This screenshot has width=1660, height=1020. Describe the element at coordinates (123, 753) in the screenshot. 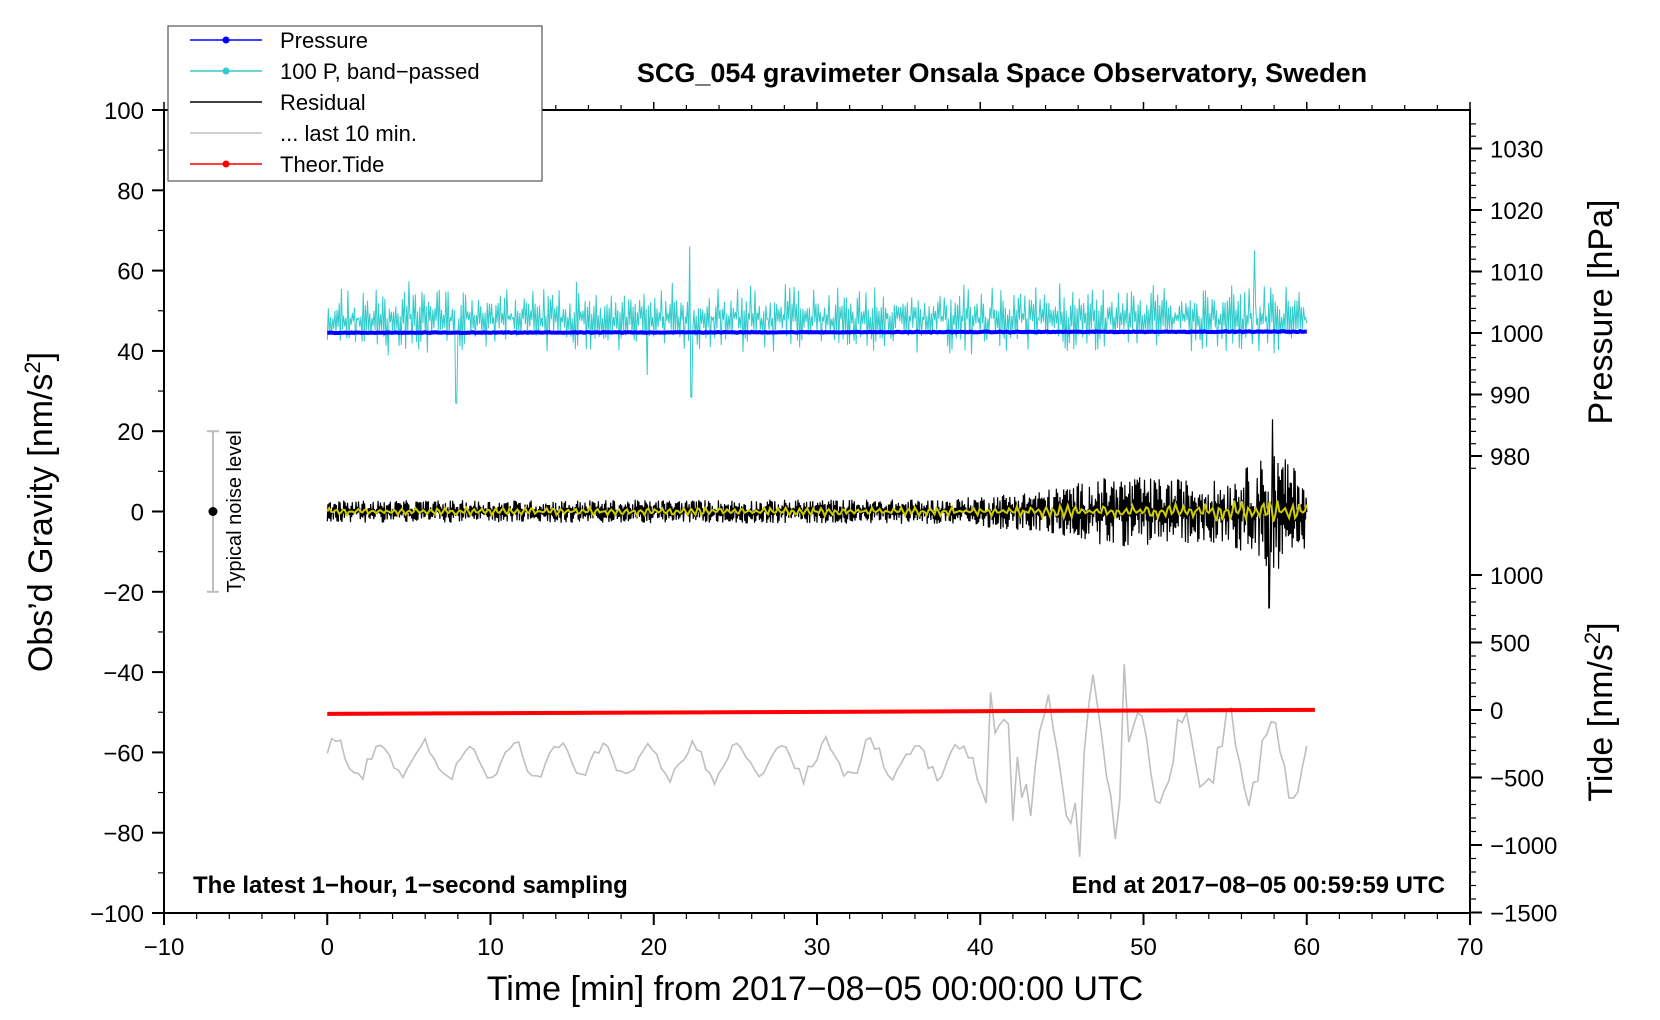

I see `y-tick-label: −60` at that location.